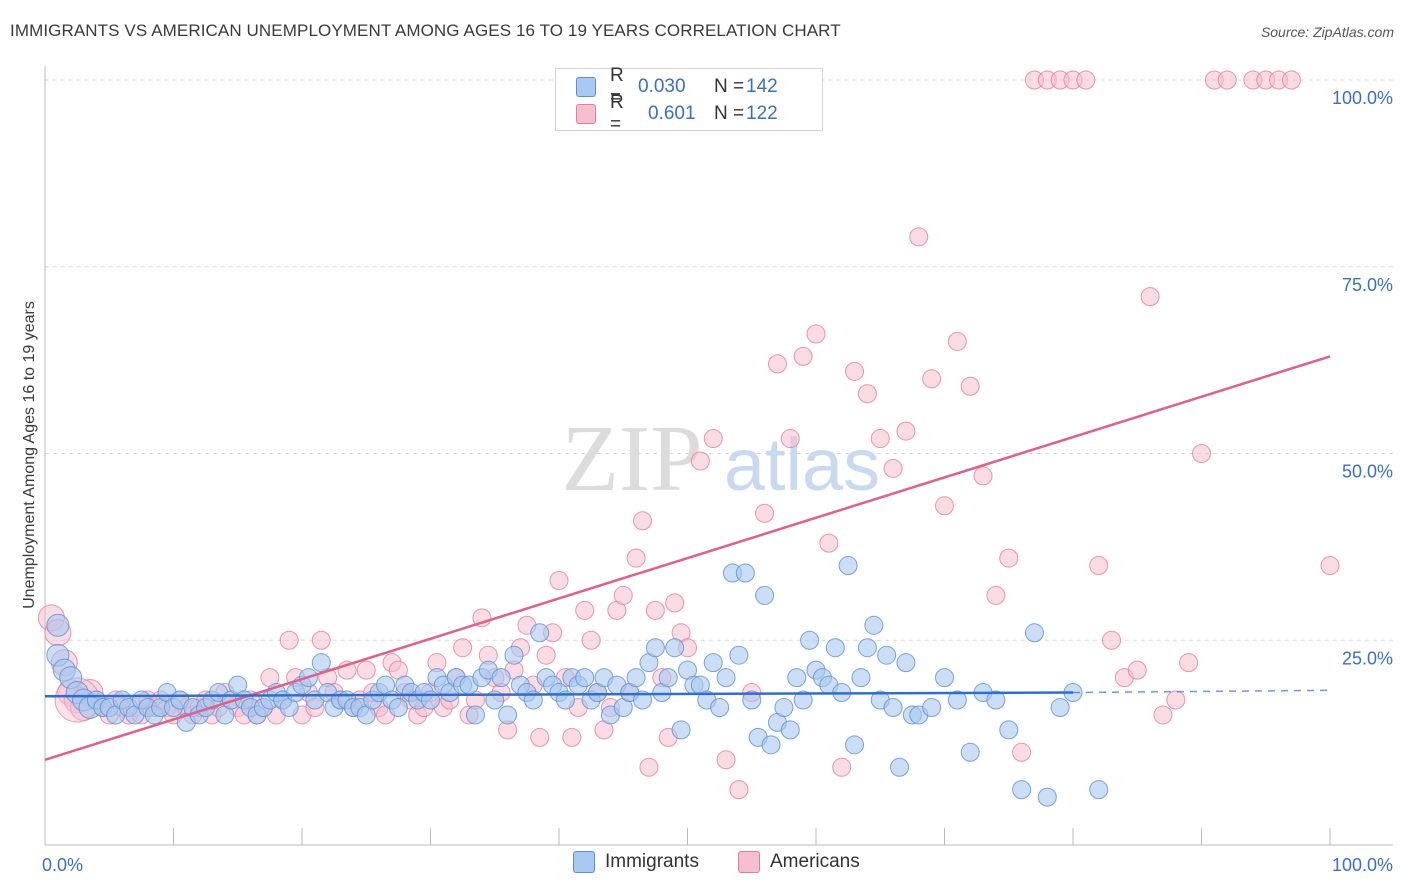 The image size is (1406, 892). Describe the element at coordinates (632, 459) in the screenshot. I see `watermark-zip: ZIP` at that location.